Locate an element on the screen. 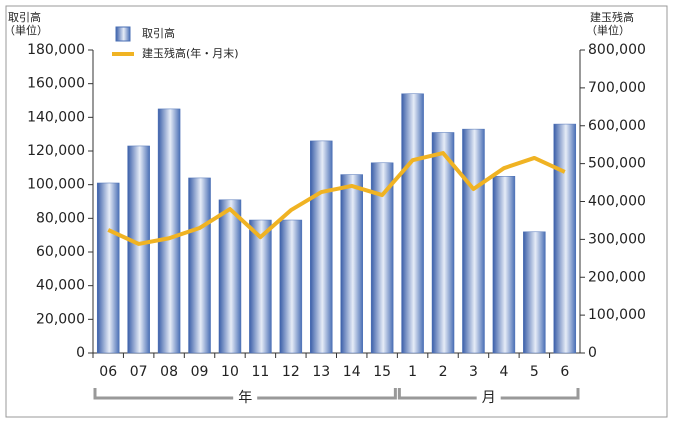 This screenshot has height=423, width=673. y-tick-label: 60,000 is located at coordinates (60, 252).